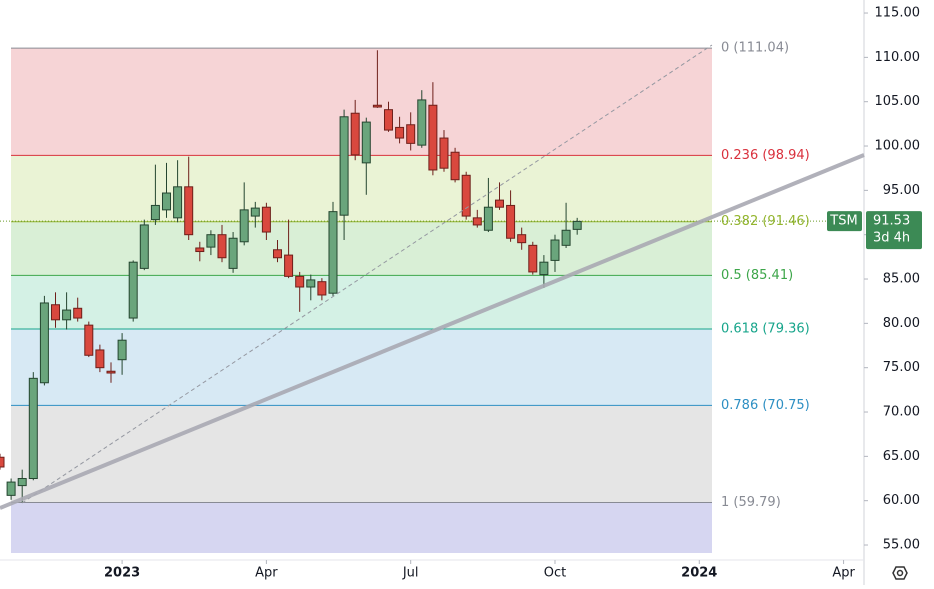 The width and height of the screenshot is (934, 589). What do you see at coordinates (755, 48) in the screenshot?
I see `fib-level-label: 0 (111.04)` at bounding box center [755, 48].